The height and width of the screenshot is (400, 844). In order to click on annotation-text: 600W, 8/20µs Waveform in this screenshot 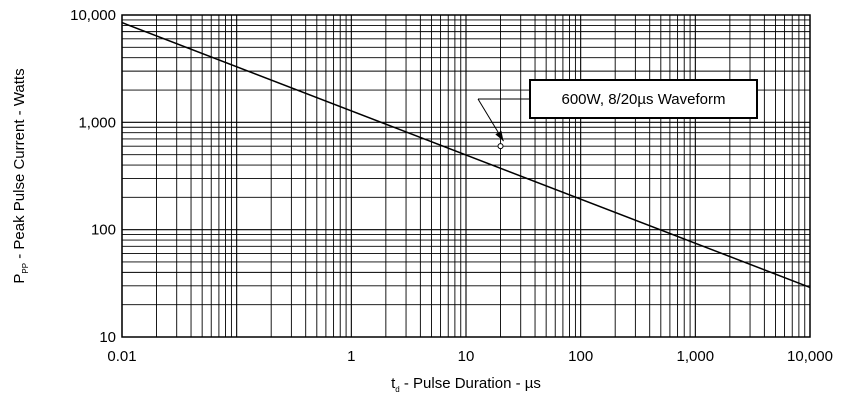, I will do `click(644, 99)`.